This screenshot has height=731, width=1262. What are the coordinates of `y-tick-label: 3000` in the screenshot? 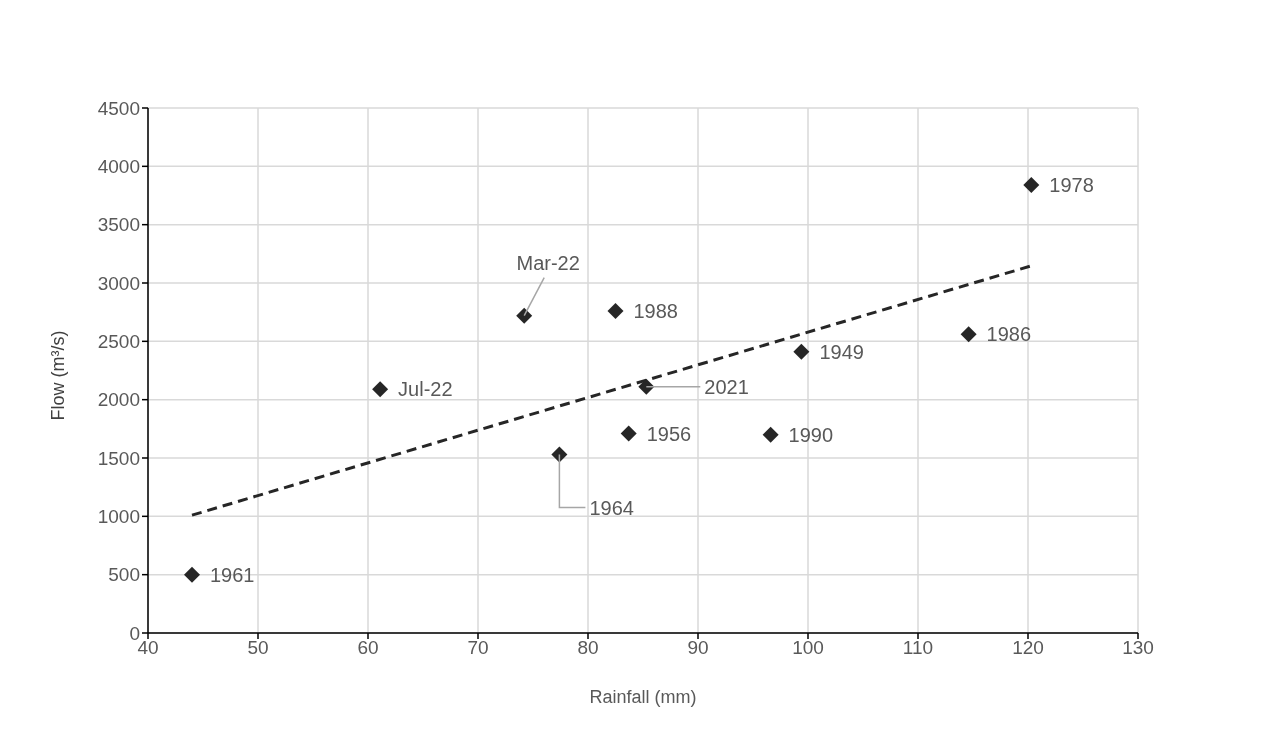 It's located at (118, 283).